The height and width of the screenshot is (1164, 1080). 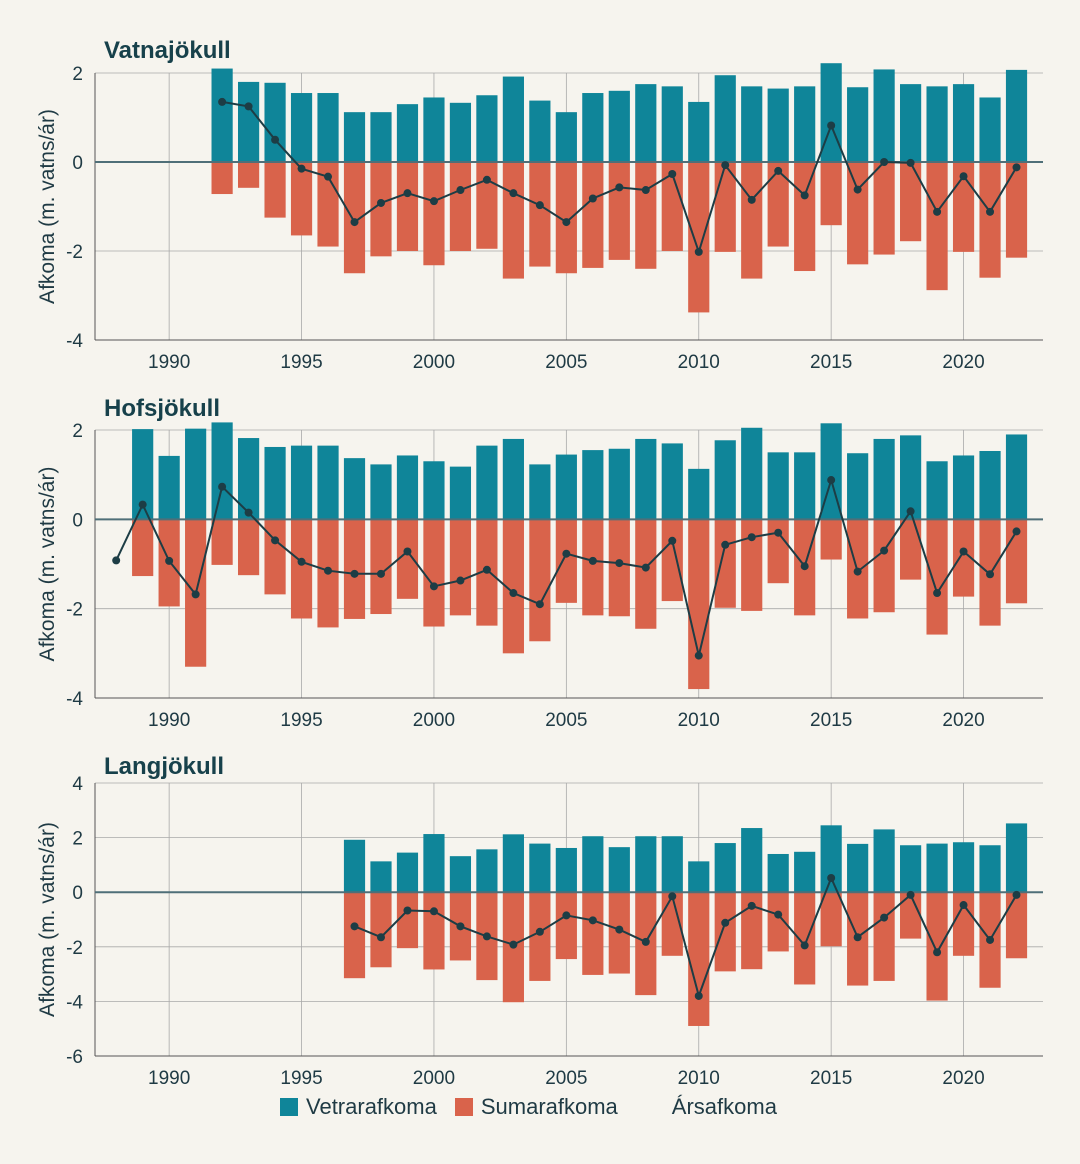 What do you see at coordinates (486, 936) in the screenshot?
I see `langjokull-annual-point-2002` at bounding box center [486, 936].